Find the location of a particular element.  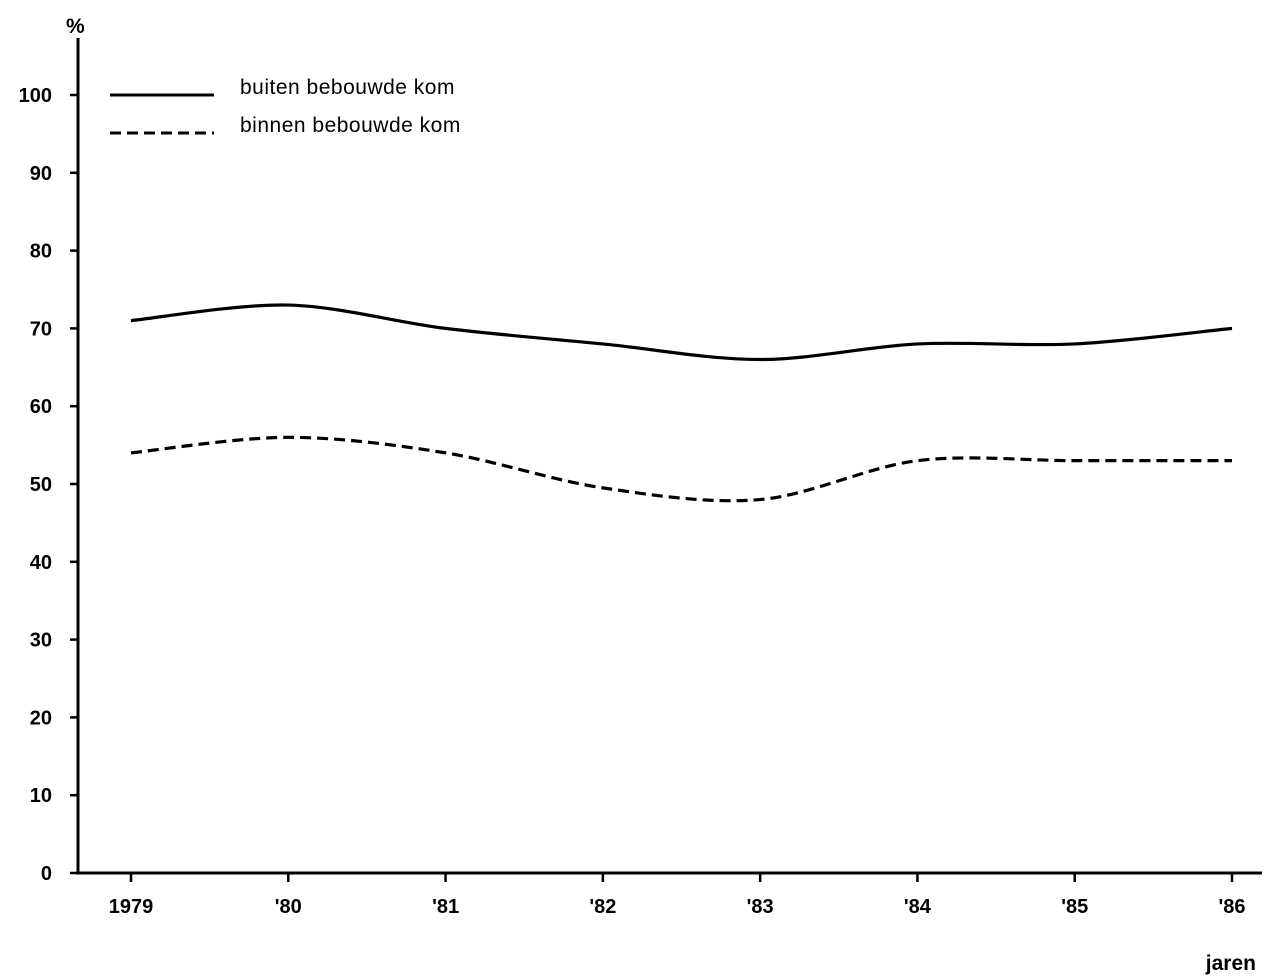

legend-label-binnen: binnen bebouwde kom is located at coordinates (350, 125).